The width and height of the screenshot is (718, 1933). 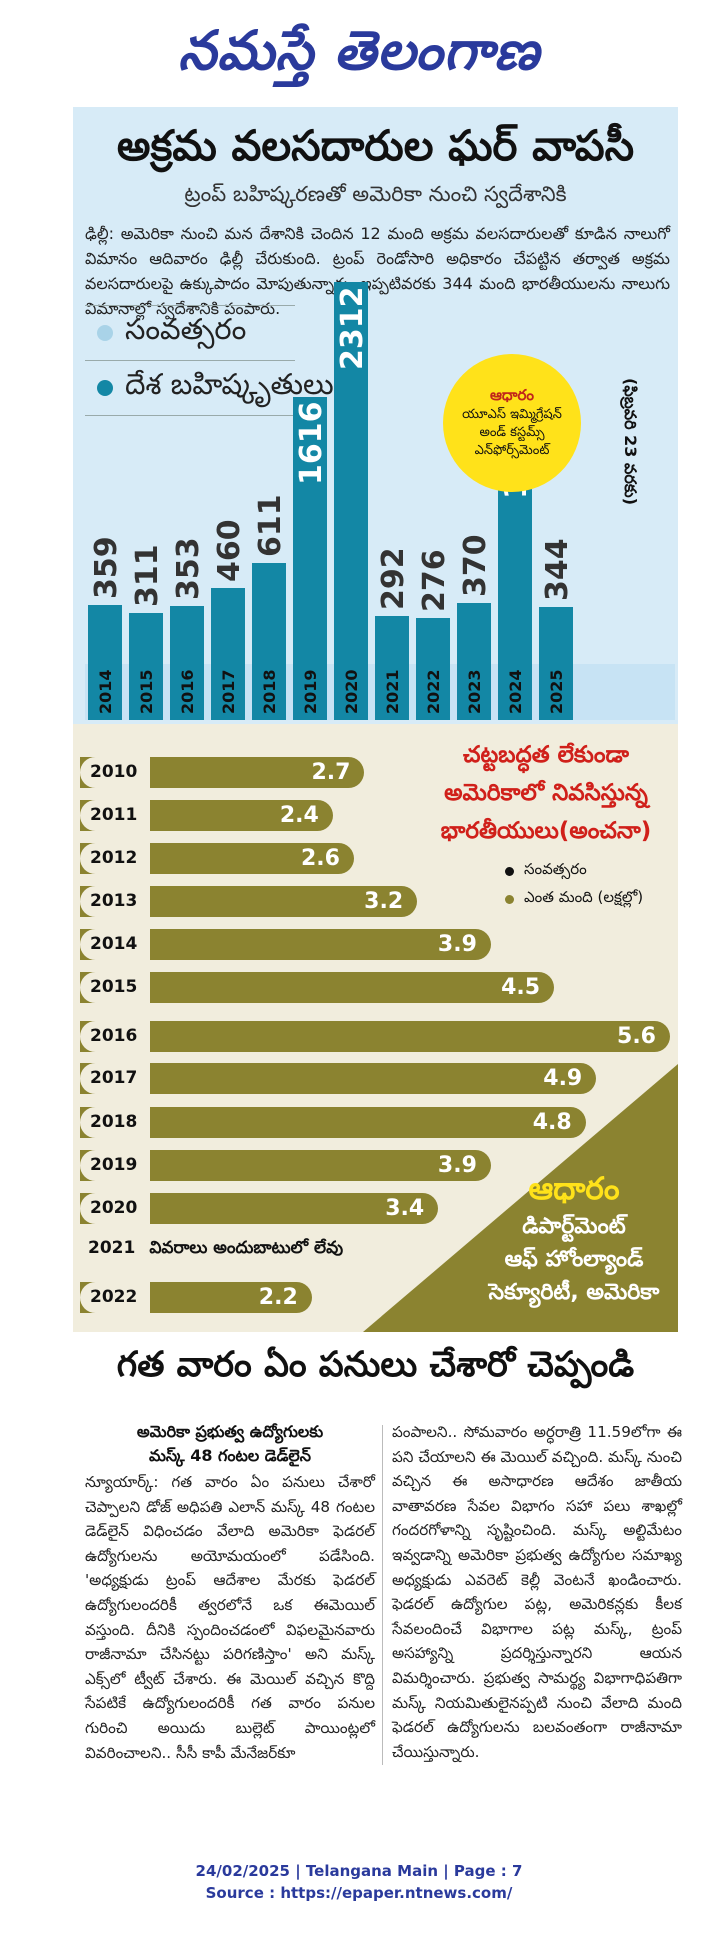 What do you see at coordinates (405, 1208) in the screenshot?
I see `hbar-value-2020: 3.4` at bounding box center [405, 1208].